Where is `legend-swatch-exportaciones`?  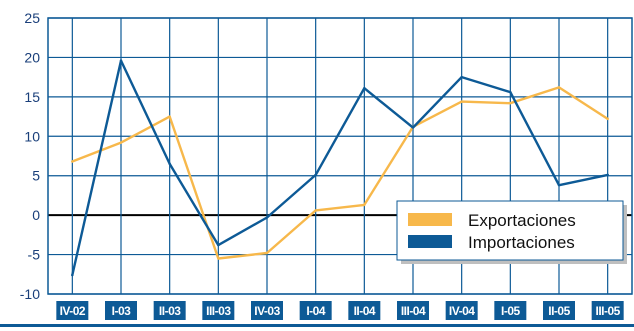 legend-swatch-exportaciones is located at coordinates (430, 219).